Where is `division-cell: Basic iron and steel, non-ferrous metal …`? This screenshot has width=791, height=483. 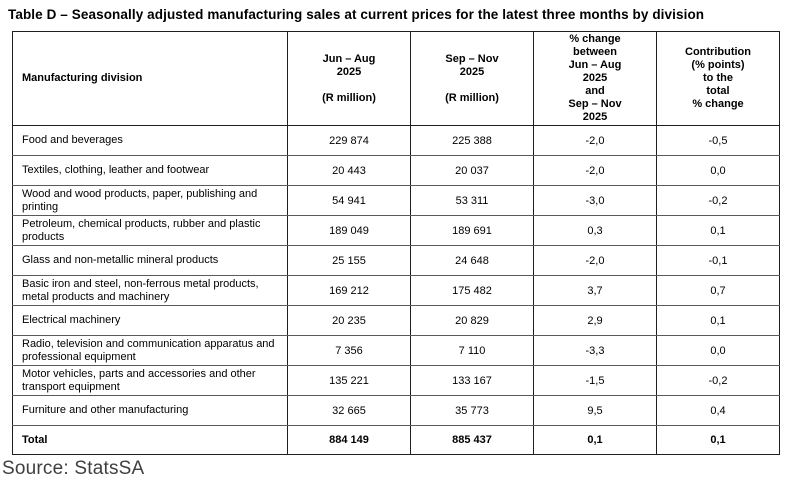
division-cell: Basic iron and steel, non-ferrous metal … is located at coordinates (150, 290).